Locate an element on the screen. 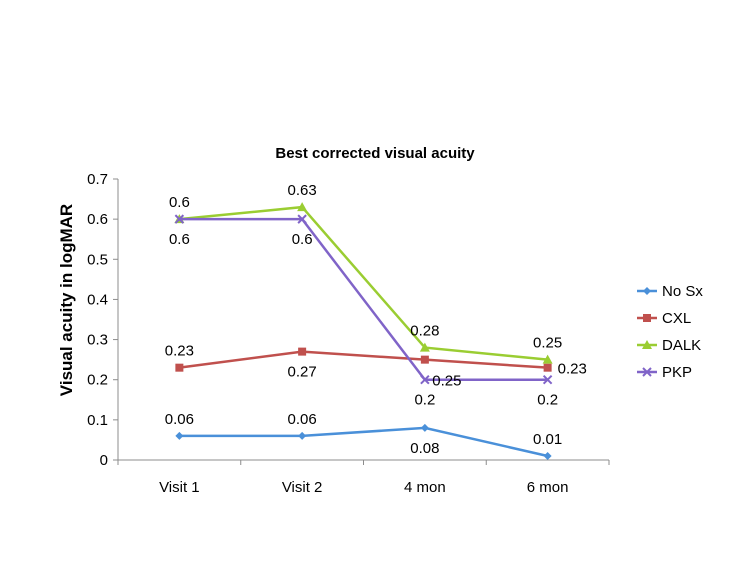 This screenshot has width=750, height=562. y-tick-label: 0.5 is located at coordinates (97, 259).